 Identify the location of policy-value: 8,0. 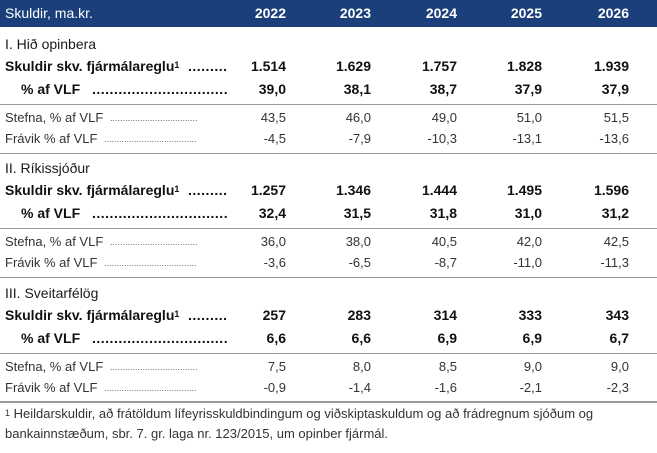
(361, 366).